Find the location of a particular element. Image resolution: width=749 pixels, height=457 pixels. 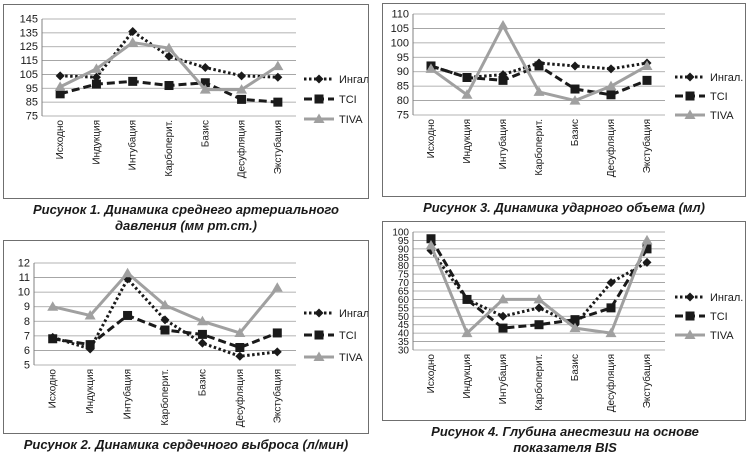

chart-2-ytick-label: 10 is located at coordinates (24, 293).